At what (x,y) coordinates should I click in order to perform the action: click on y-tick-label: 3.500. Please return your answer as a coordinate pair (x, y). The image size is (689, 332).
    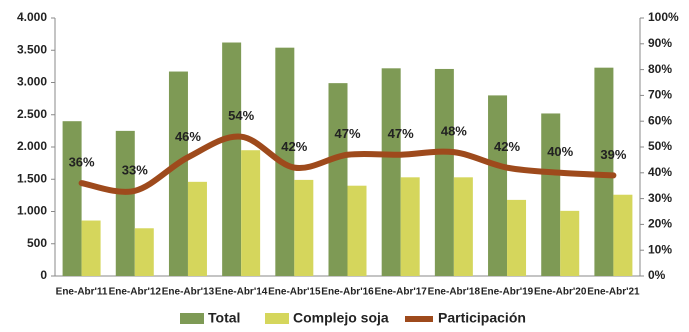
    Looking at the image, I should click on (32, 49).